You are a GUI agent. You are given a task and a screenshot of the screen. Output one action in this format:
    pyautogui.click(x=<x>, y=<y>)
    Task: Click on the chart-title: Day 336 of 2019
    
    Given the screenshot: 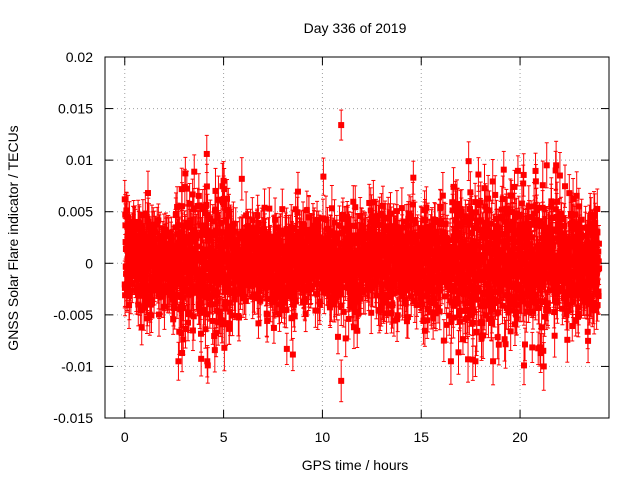 What is the action you would take?
    pyautogui.click(x=355, y=28)
    